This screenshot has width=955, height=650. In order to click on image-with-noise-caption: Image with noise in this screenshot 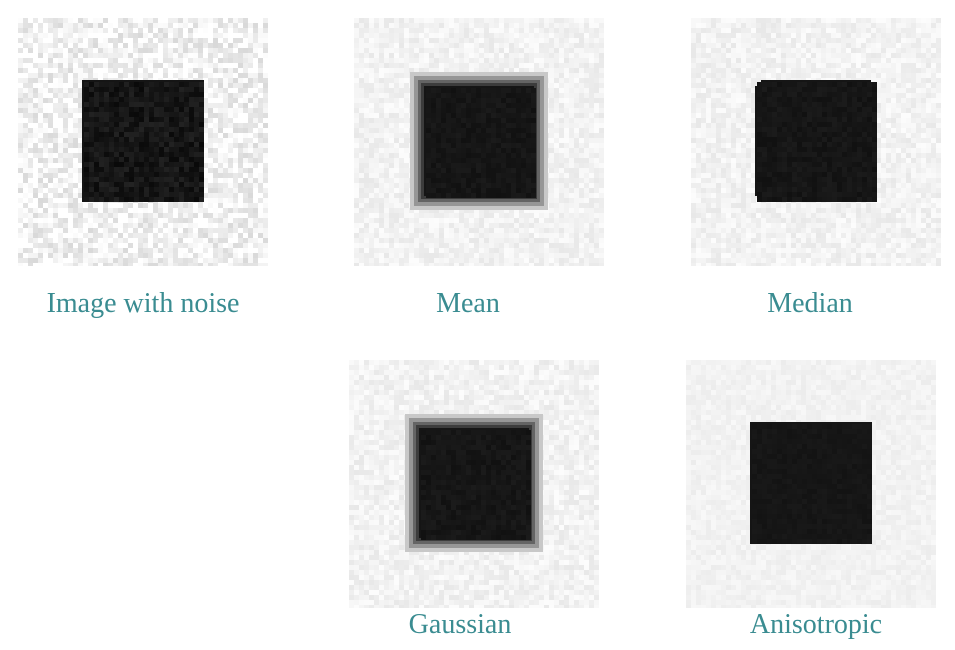, I will do `click(143, 303)`.